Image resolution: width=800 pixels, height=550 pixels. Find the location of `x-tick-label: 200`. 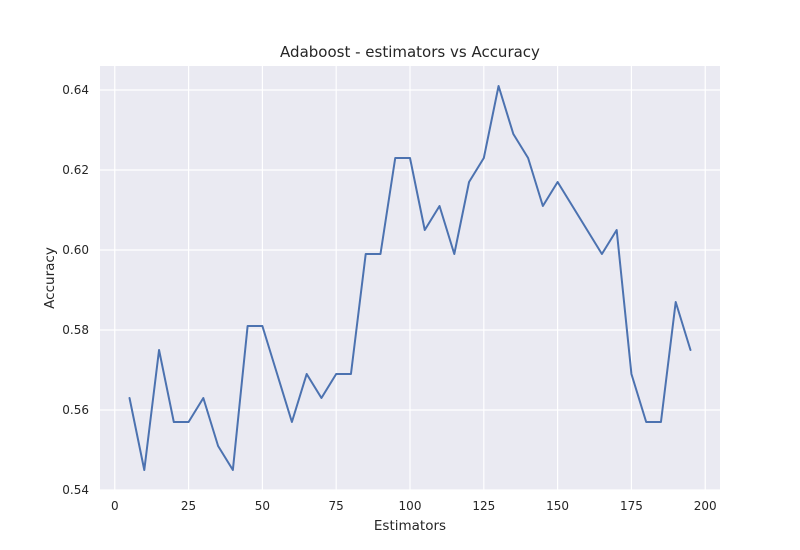

x-tick-label: 200 is located at coordinates (705, 506).